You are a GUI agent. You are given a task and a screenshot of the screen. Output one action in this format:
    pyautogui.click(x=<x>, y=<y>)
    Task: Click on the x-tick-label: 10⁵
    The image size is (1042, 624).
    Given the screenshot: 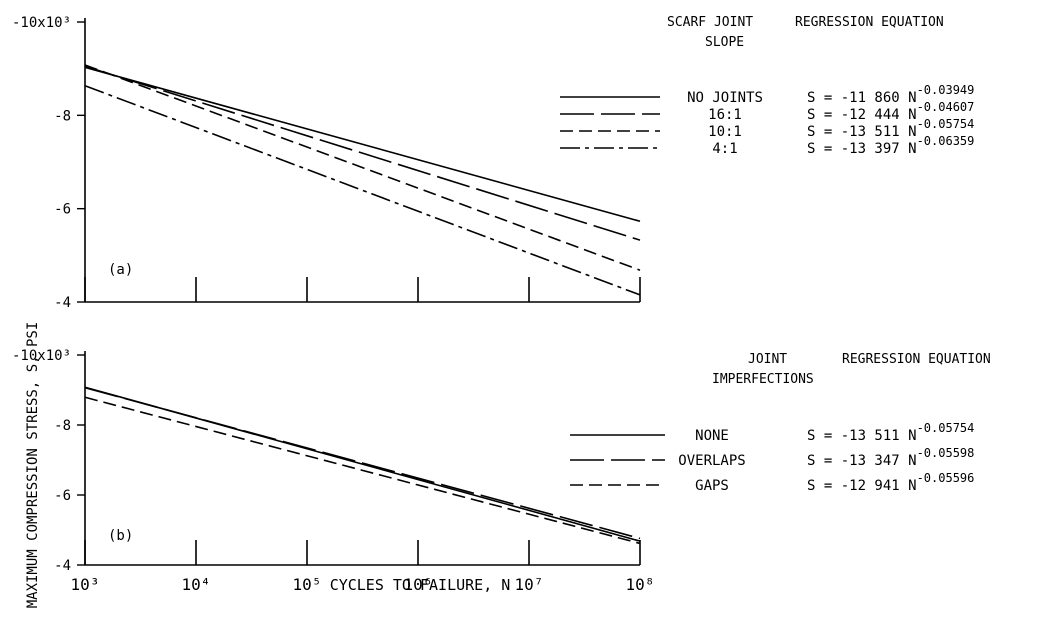 What is the action you would take?
    pyautogui.click(x=307, y=584)
    